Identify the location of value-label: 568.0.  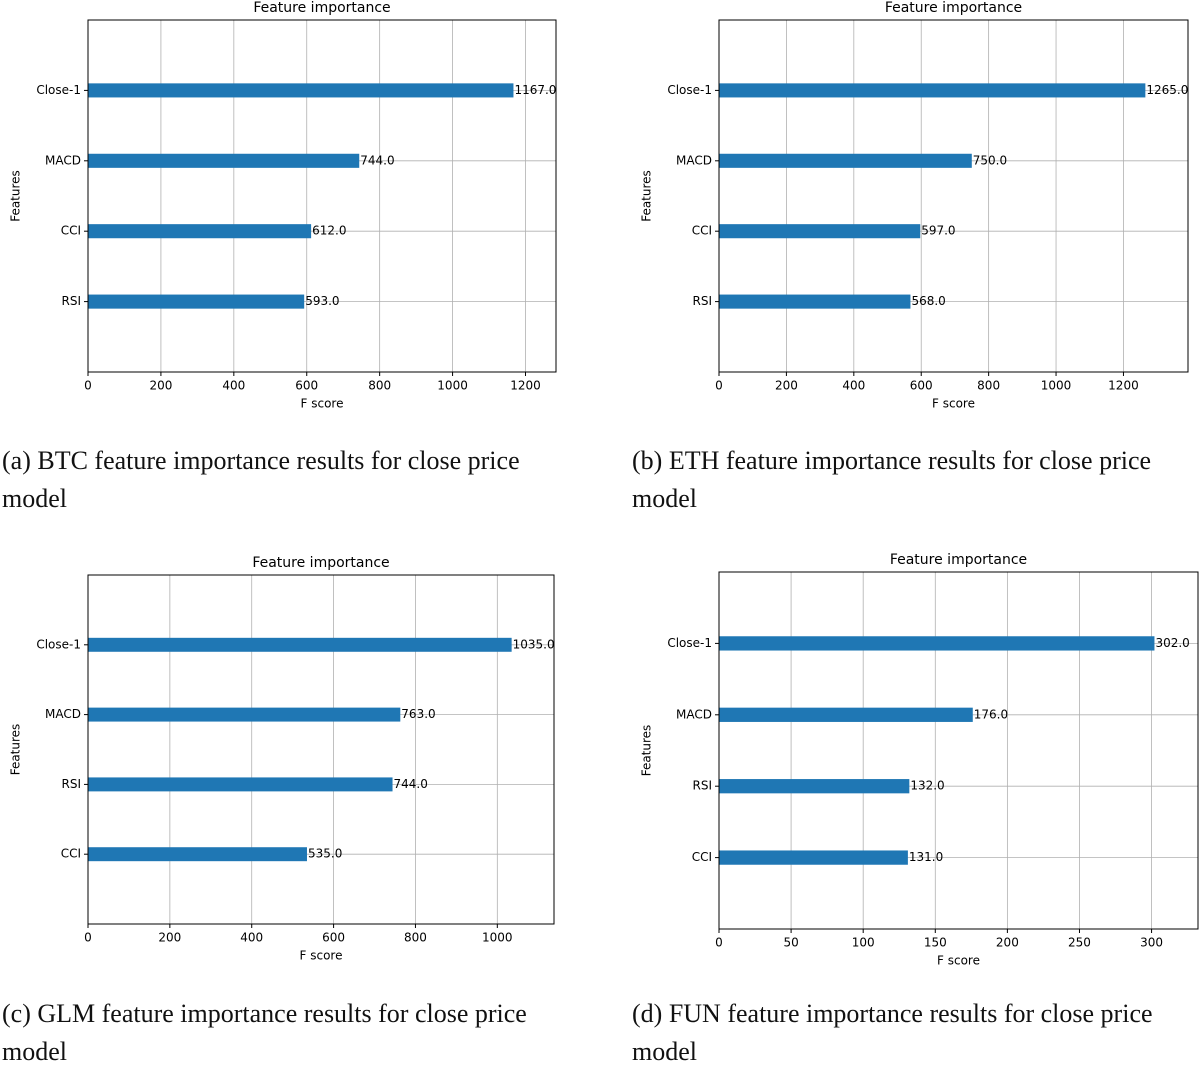
(928, 301).